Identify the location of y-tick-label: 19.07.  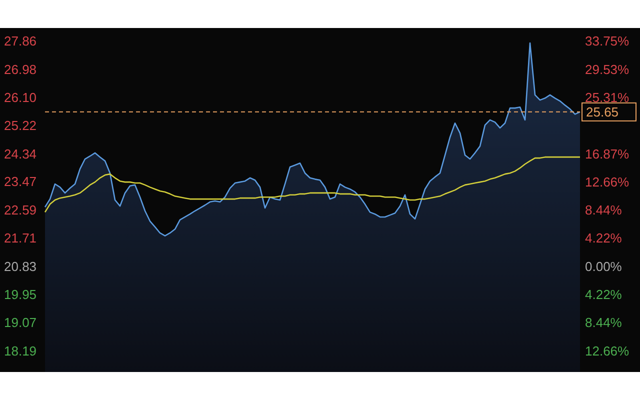
(20, 322).